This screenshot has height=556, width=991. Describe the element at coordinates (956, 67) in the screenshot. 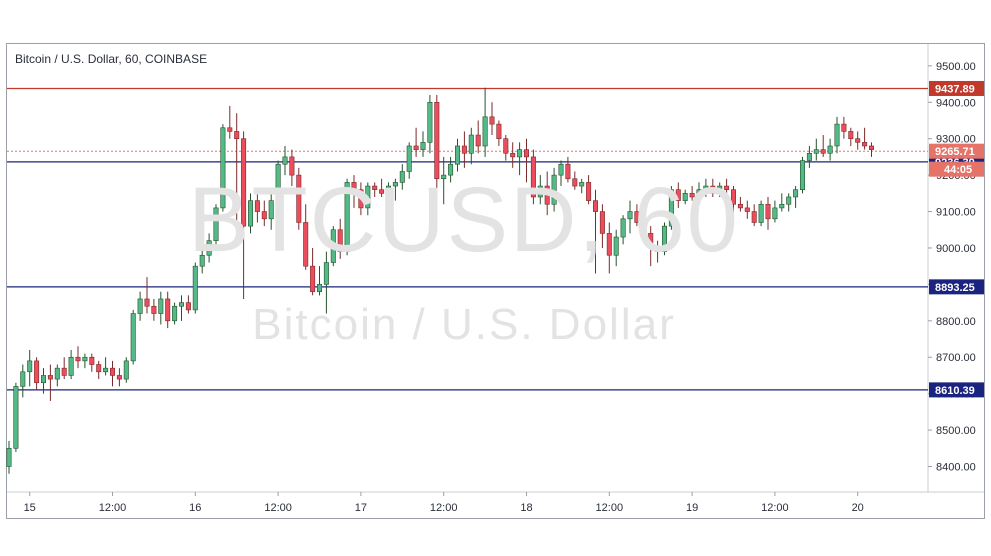

I see `y-tick-label: 9500.00` at that location.